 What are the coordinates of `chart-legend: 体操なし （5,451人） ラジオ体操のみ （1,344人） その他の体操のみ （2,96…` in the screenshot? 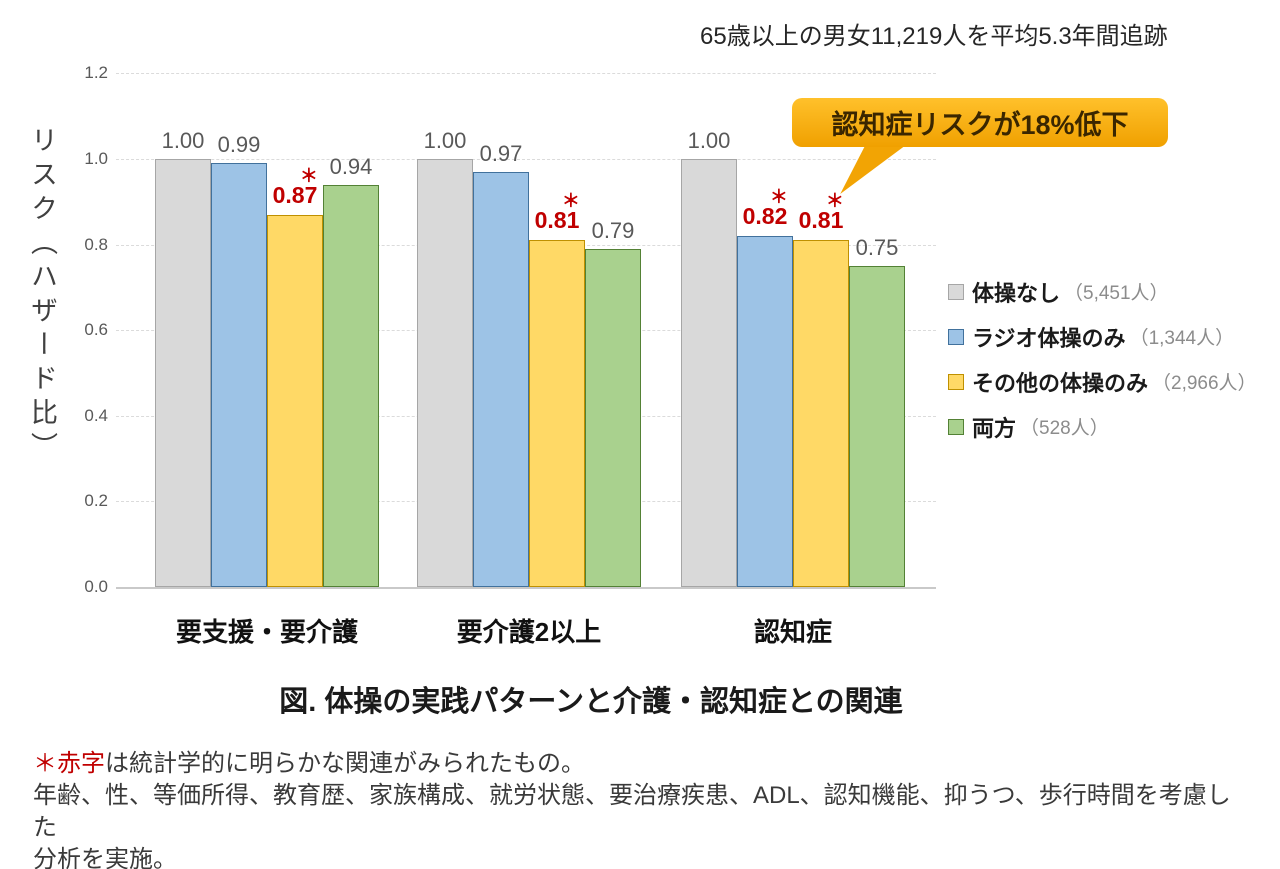 It's located at (1102, 366).